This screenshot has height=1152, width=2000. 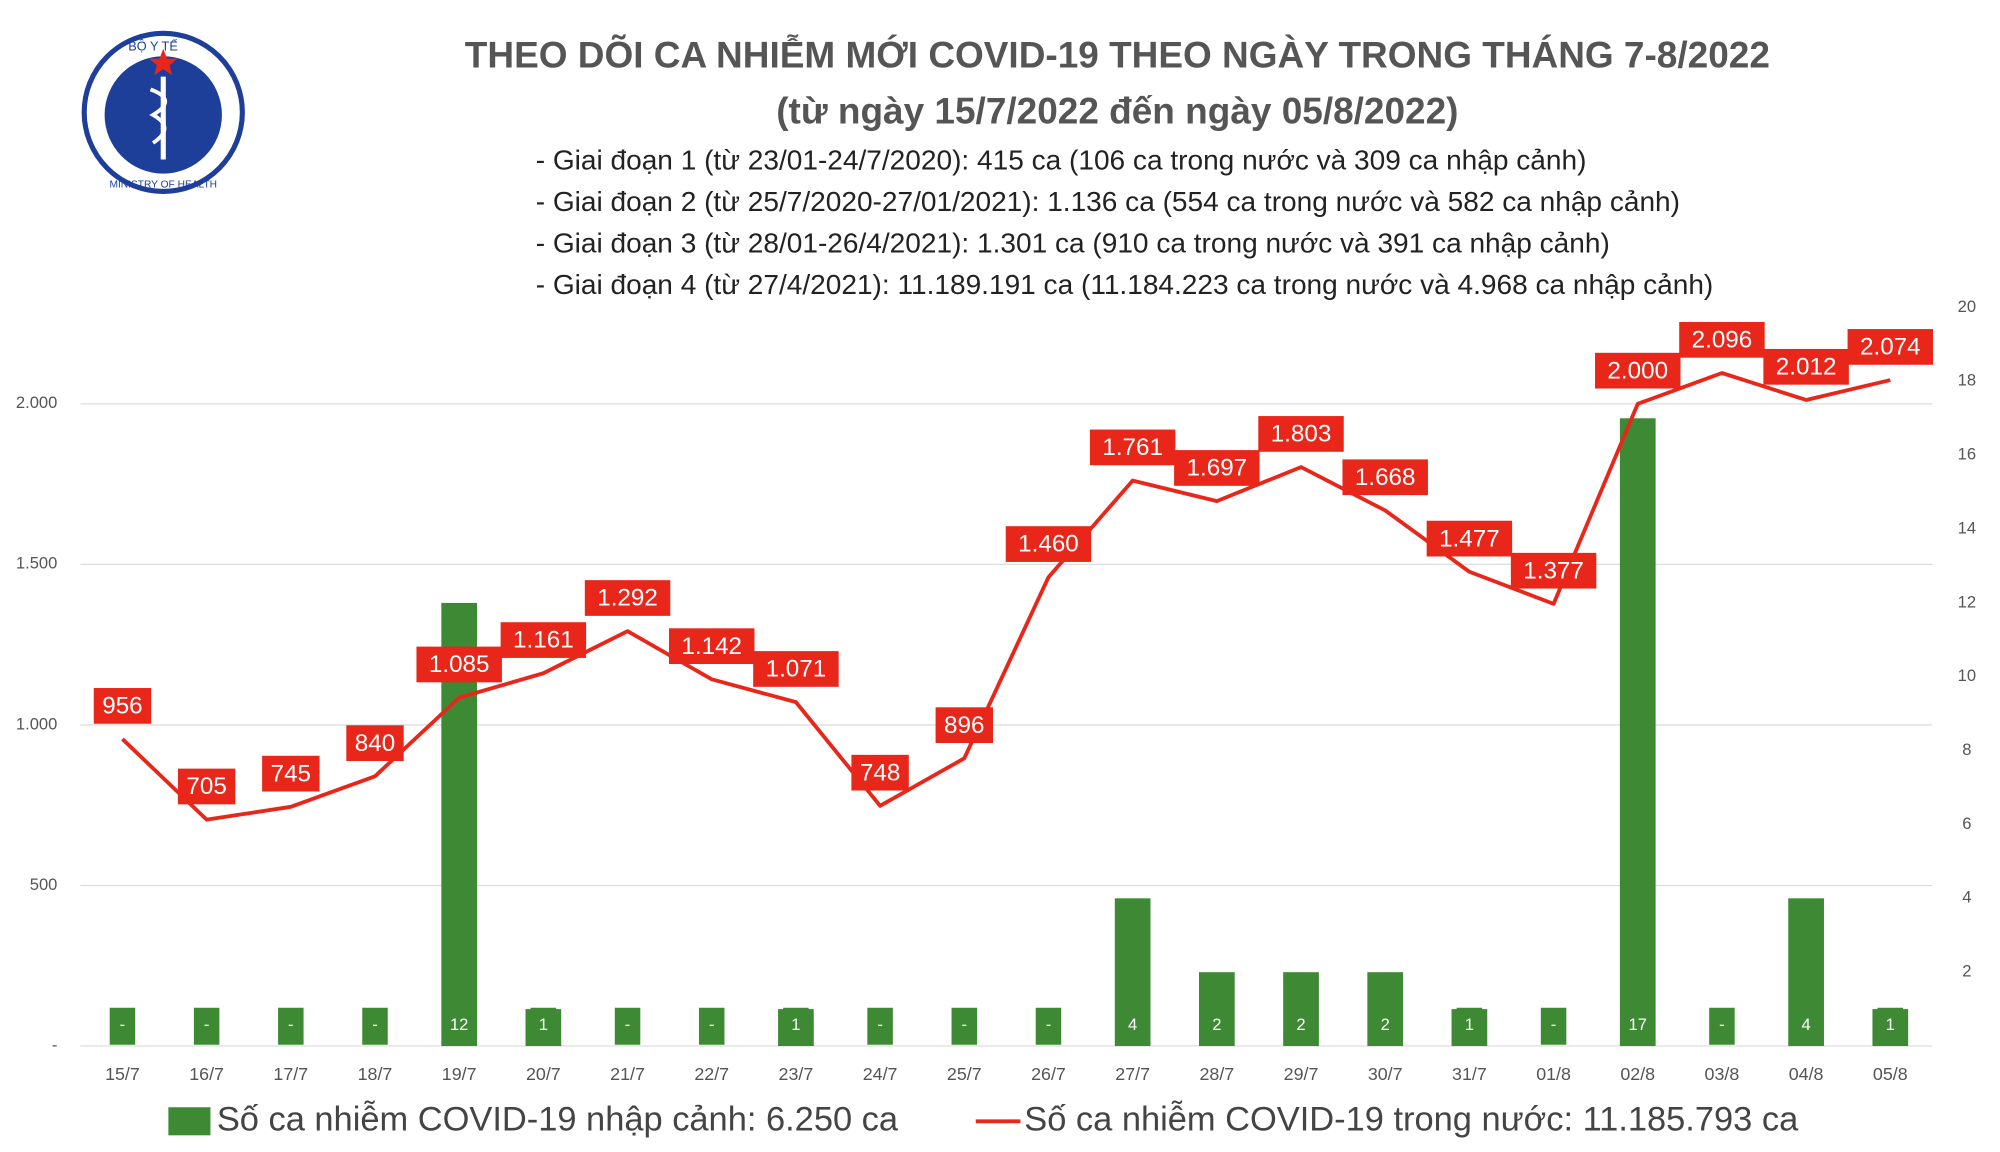 I want to click on line-label: 1.142, so click(x=711, y=646).